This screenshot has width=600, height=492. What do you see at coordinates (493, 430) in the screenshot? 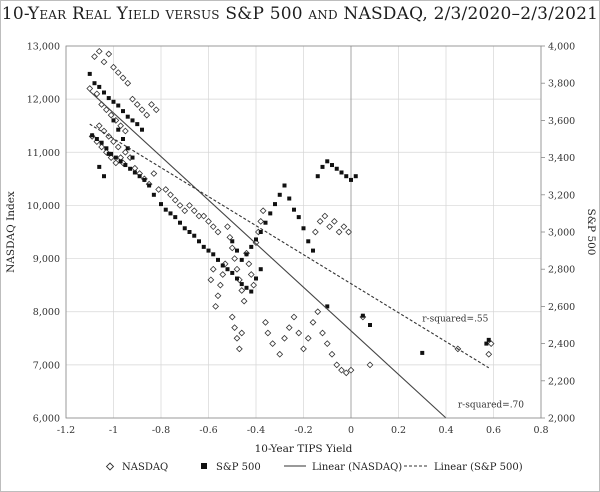
I see `x-tick-label: 0.6` at bounding box center [493, 430].